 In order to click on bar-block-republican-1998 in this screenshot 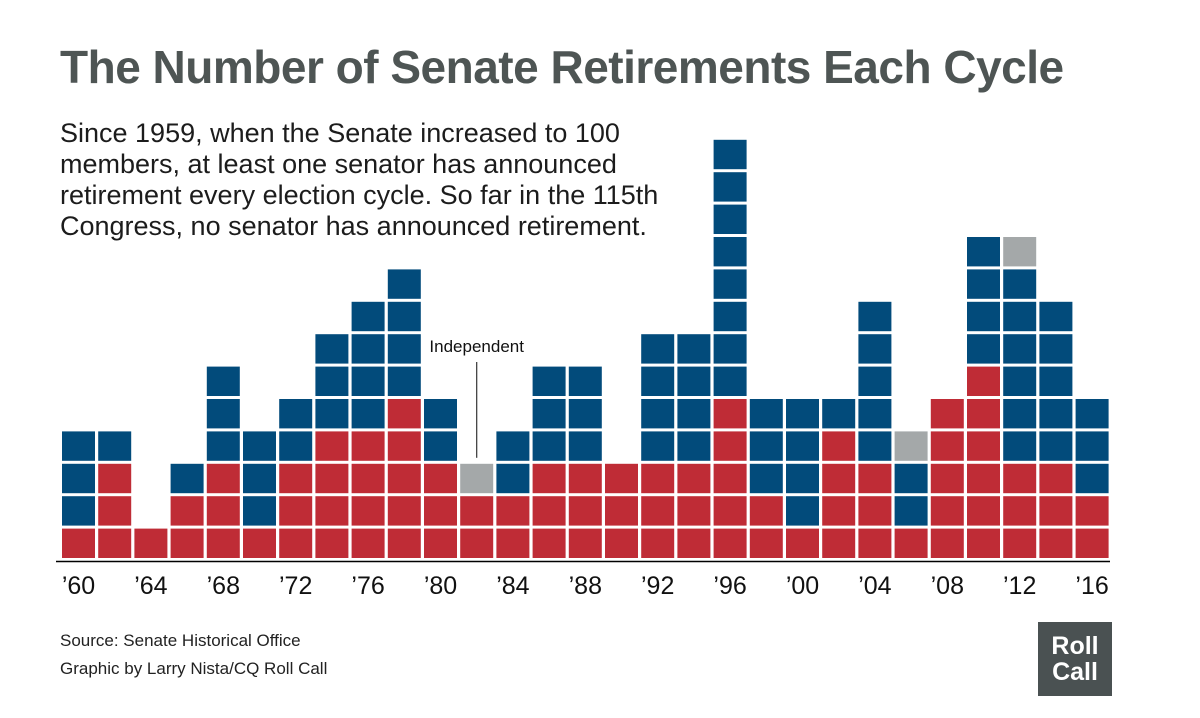, I will do `click(766, 511)`.